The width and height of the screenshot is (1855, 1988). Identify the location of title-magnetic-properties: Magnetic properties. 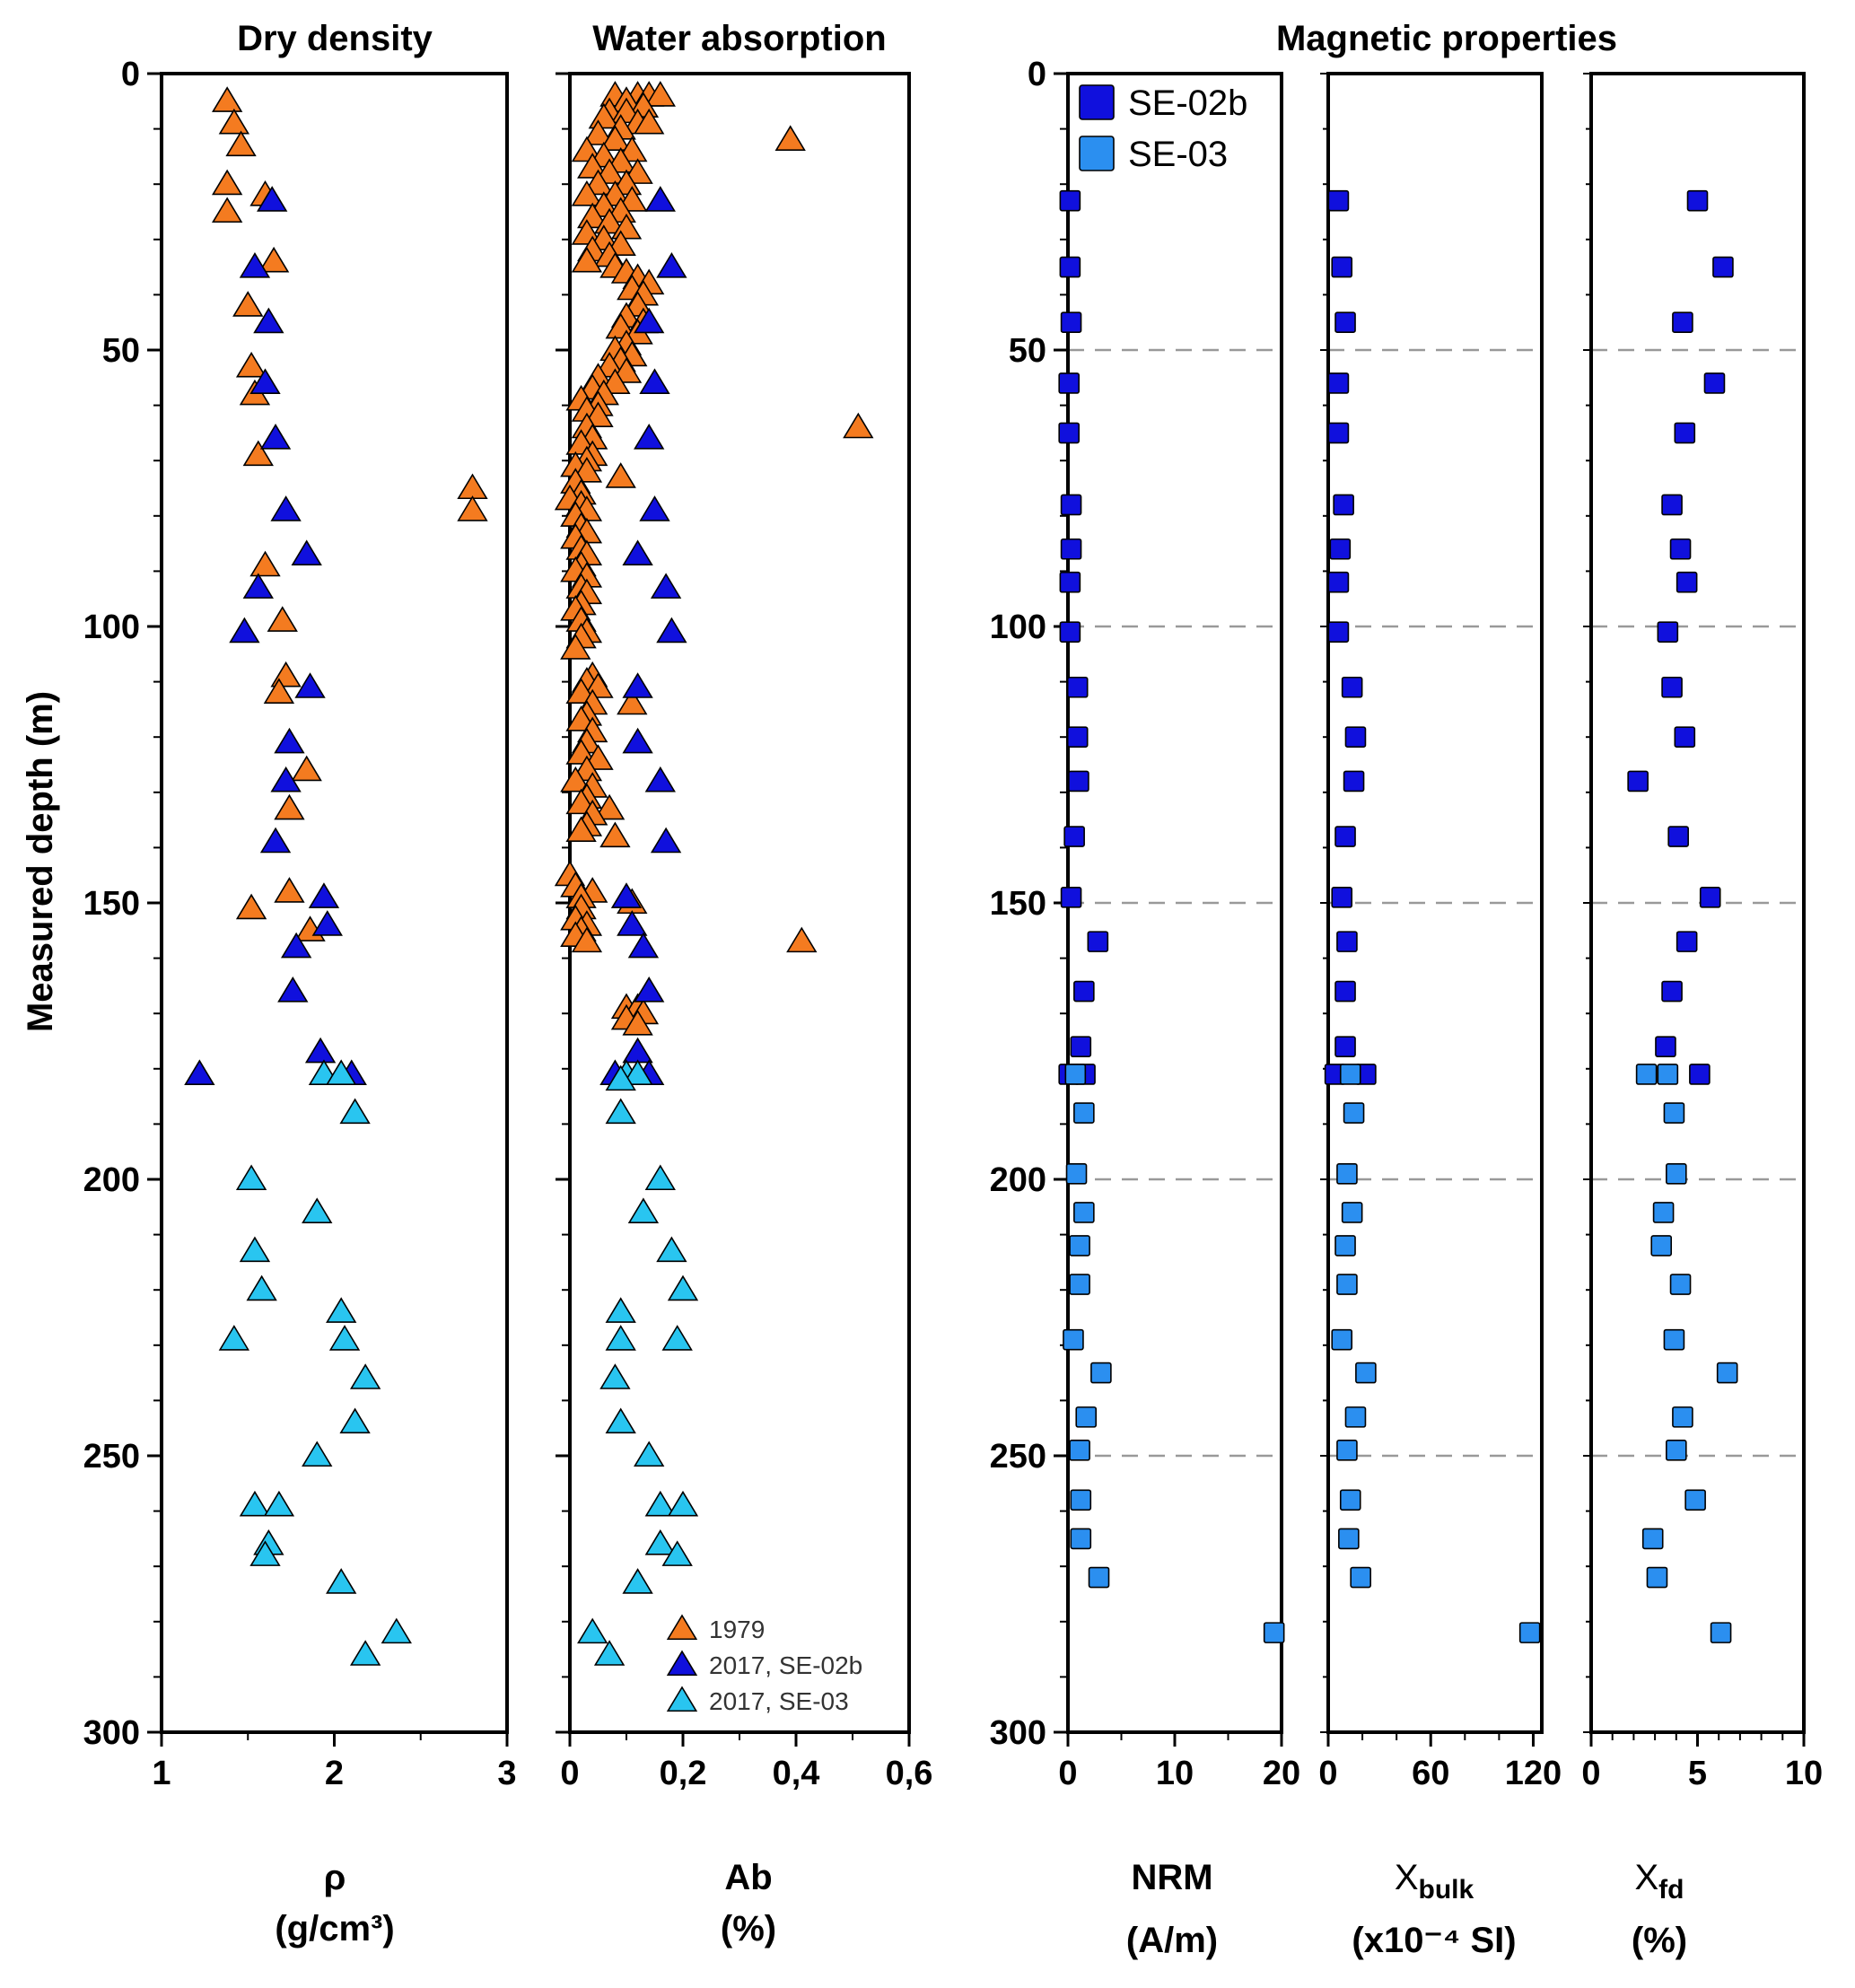
(1446, 39).